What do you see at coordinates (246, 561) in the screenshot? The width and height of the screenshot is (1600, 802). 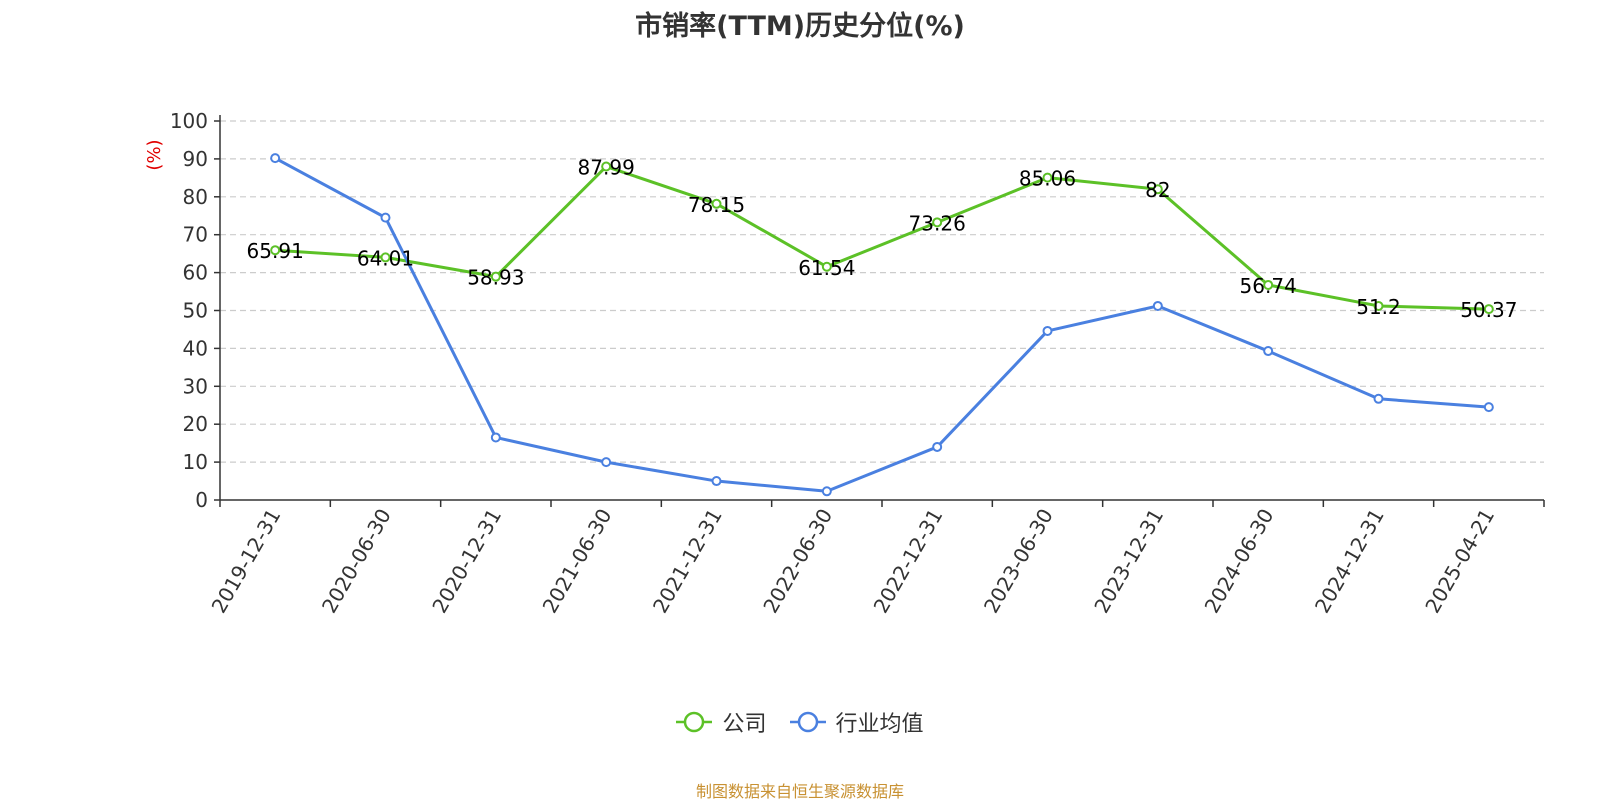 I see `x-tick-label-2019-12-31: 2019-12-31` at bounding box center [246, 561].